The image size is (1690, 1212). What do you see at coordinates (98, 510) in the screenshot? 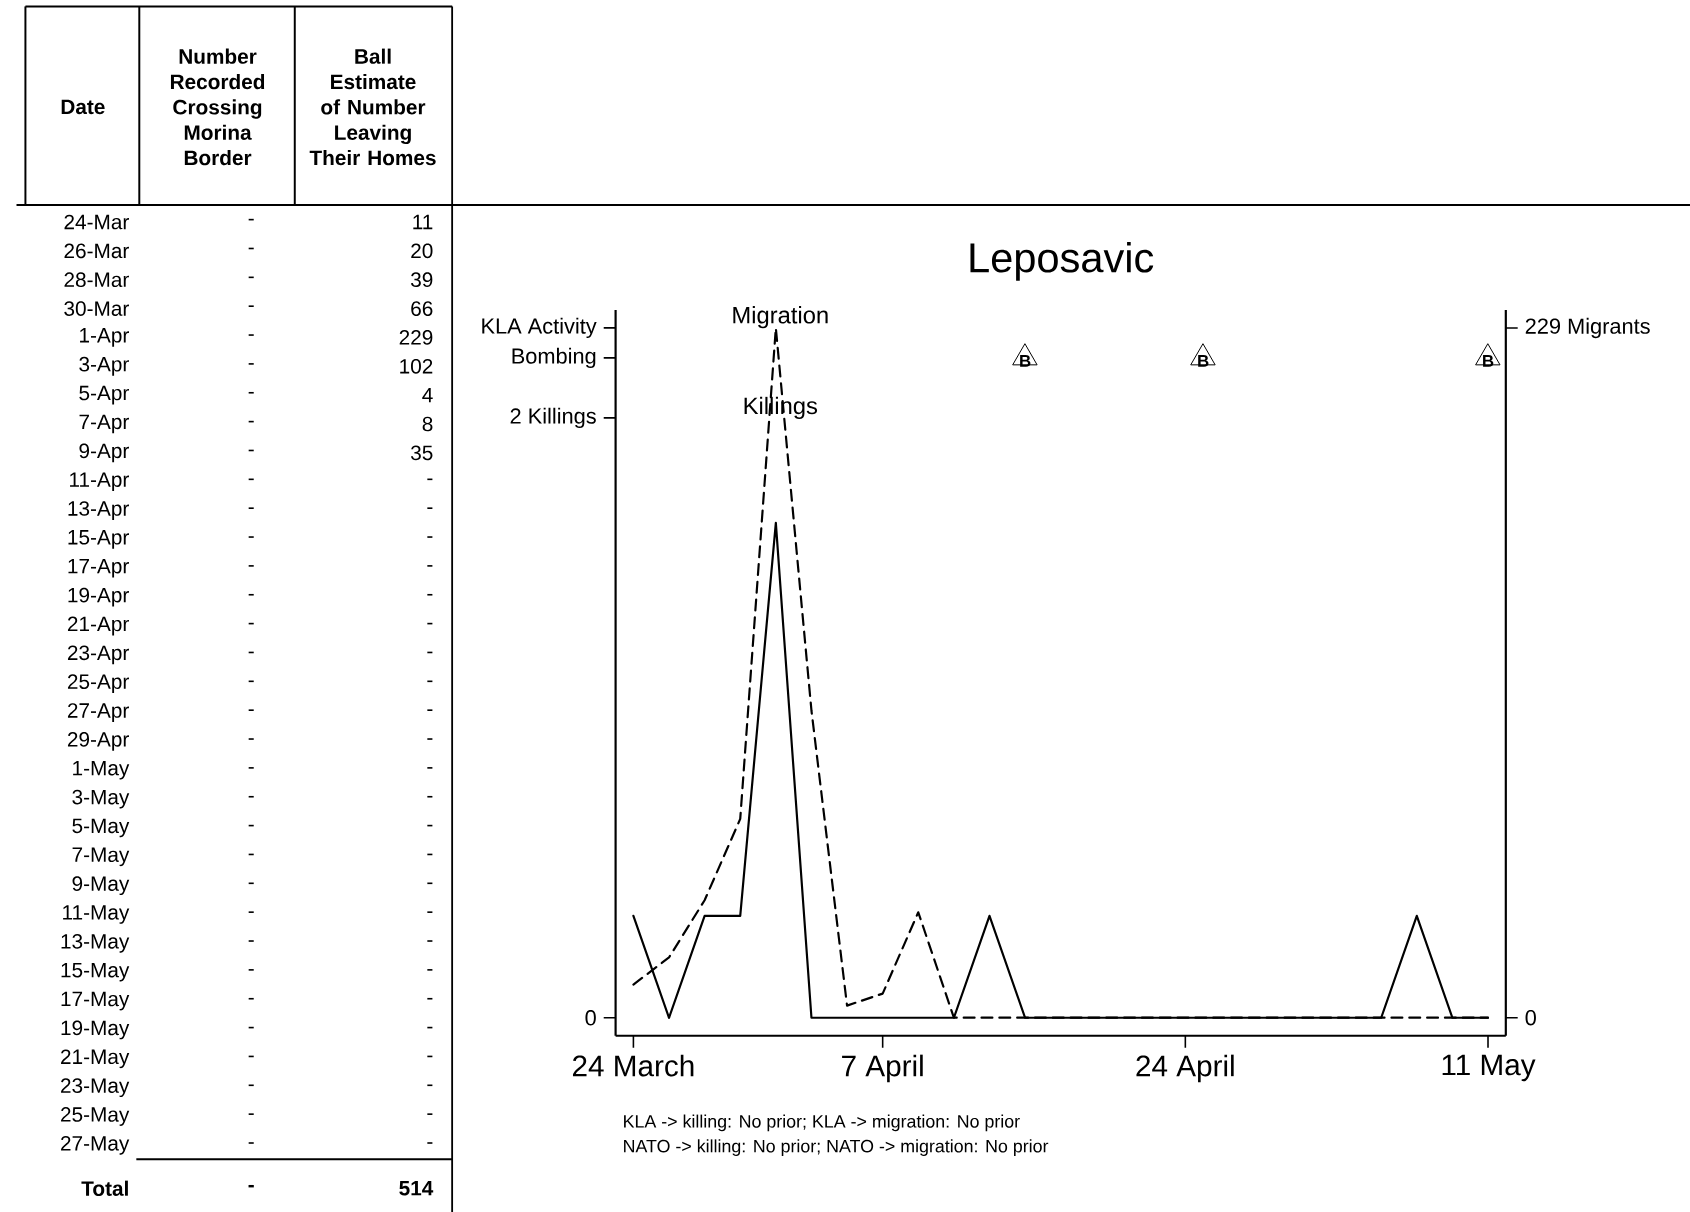
I see `text: 13-Apr` at bounding box center [98, 510].